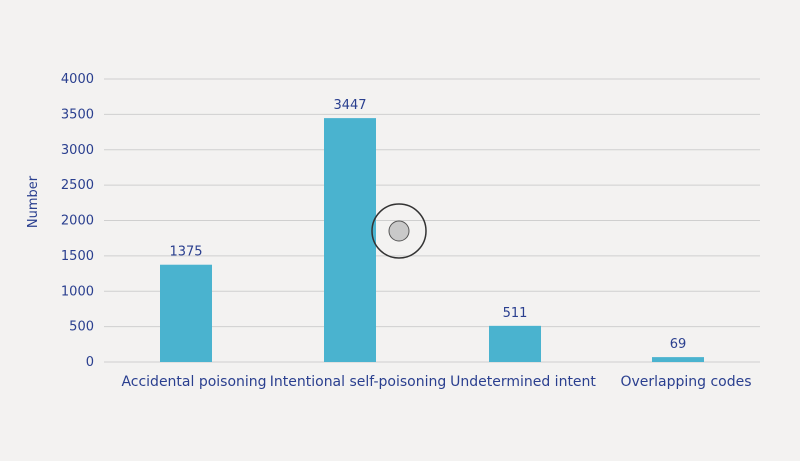 The height and width of the screenshot is (461, 800). I want to click on y-tick-label: 0, so click(90, 362).